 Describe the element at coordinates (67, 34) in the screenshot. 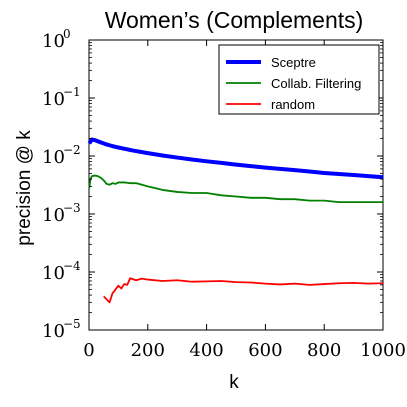

I see `y-tick-exponent: 0` at that location.